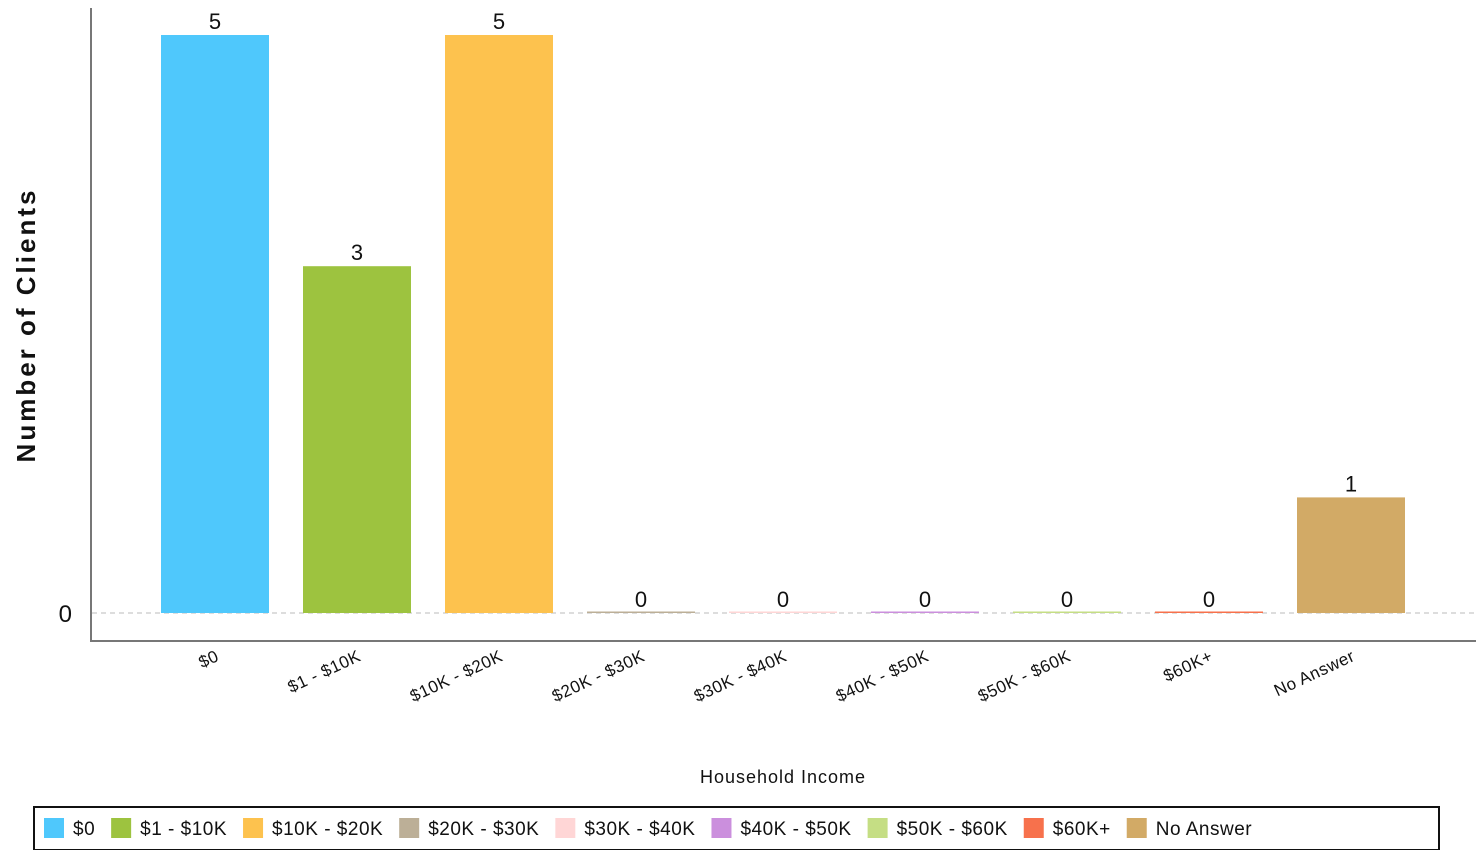  I want to click on x-tick-label-2: $10K - $20K, so click(456, 676).